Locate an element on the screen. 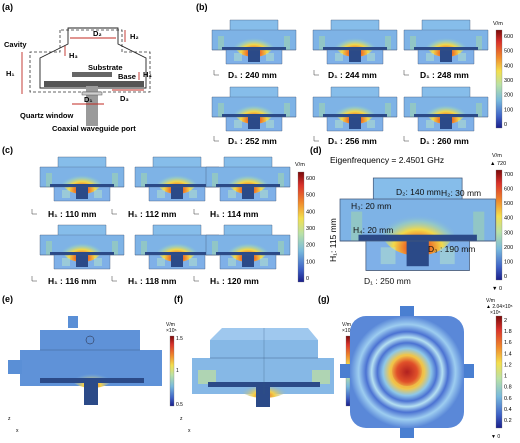 The image size is (520, 443). dim-h2: H₂: 30 mm is located at coordinates (461, 193).